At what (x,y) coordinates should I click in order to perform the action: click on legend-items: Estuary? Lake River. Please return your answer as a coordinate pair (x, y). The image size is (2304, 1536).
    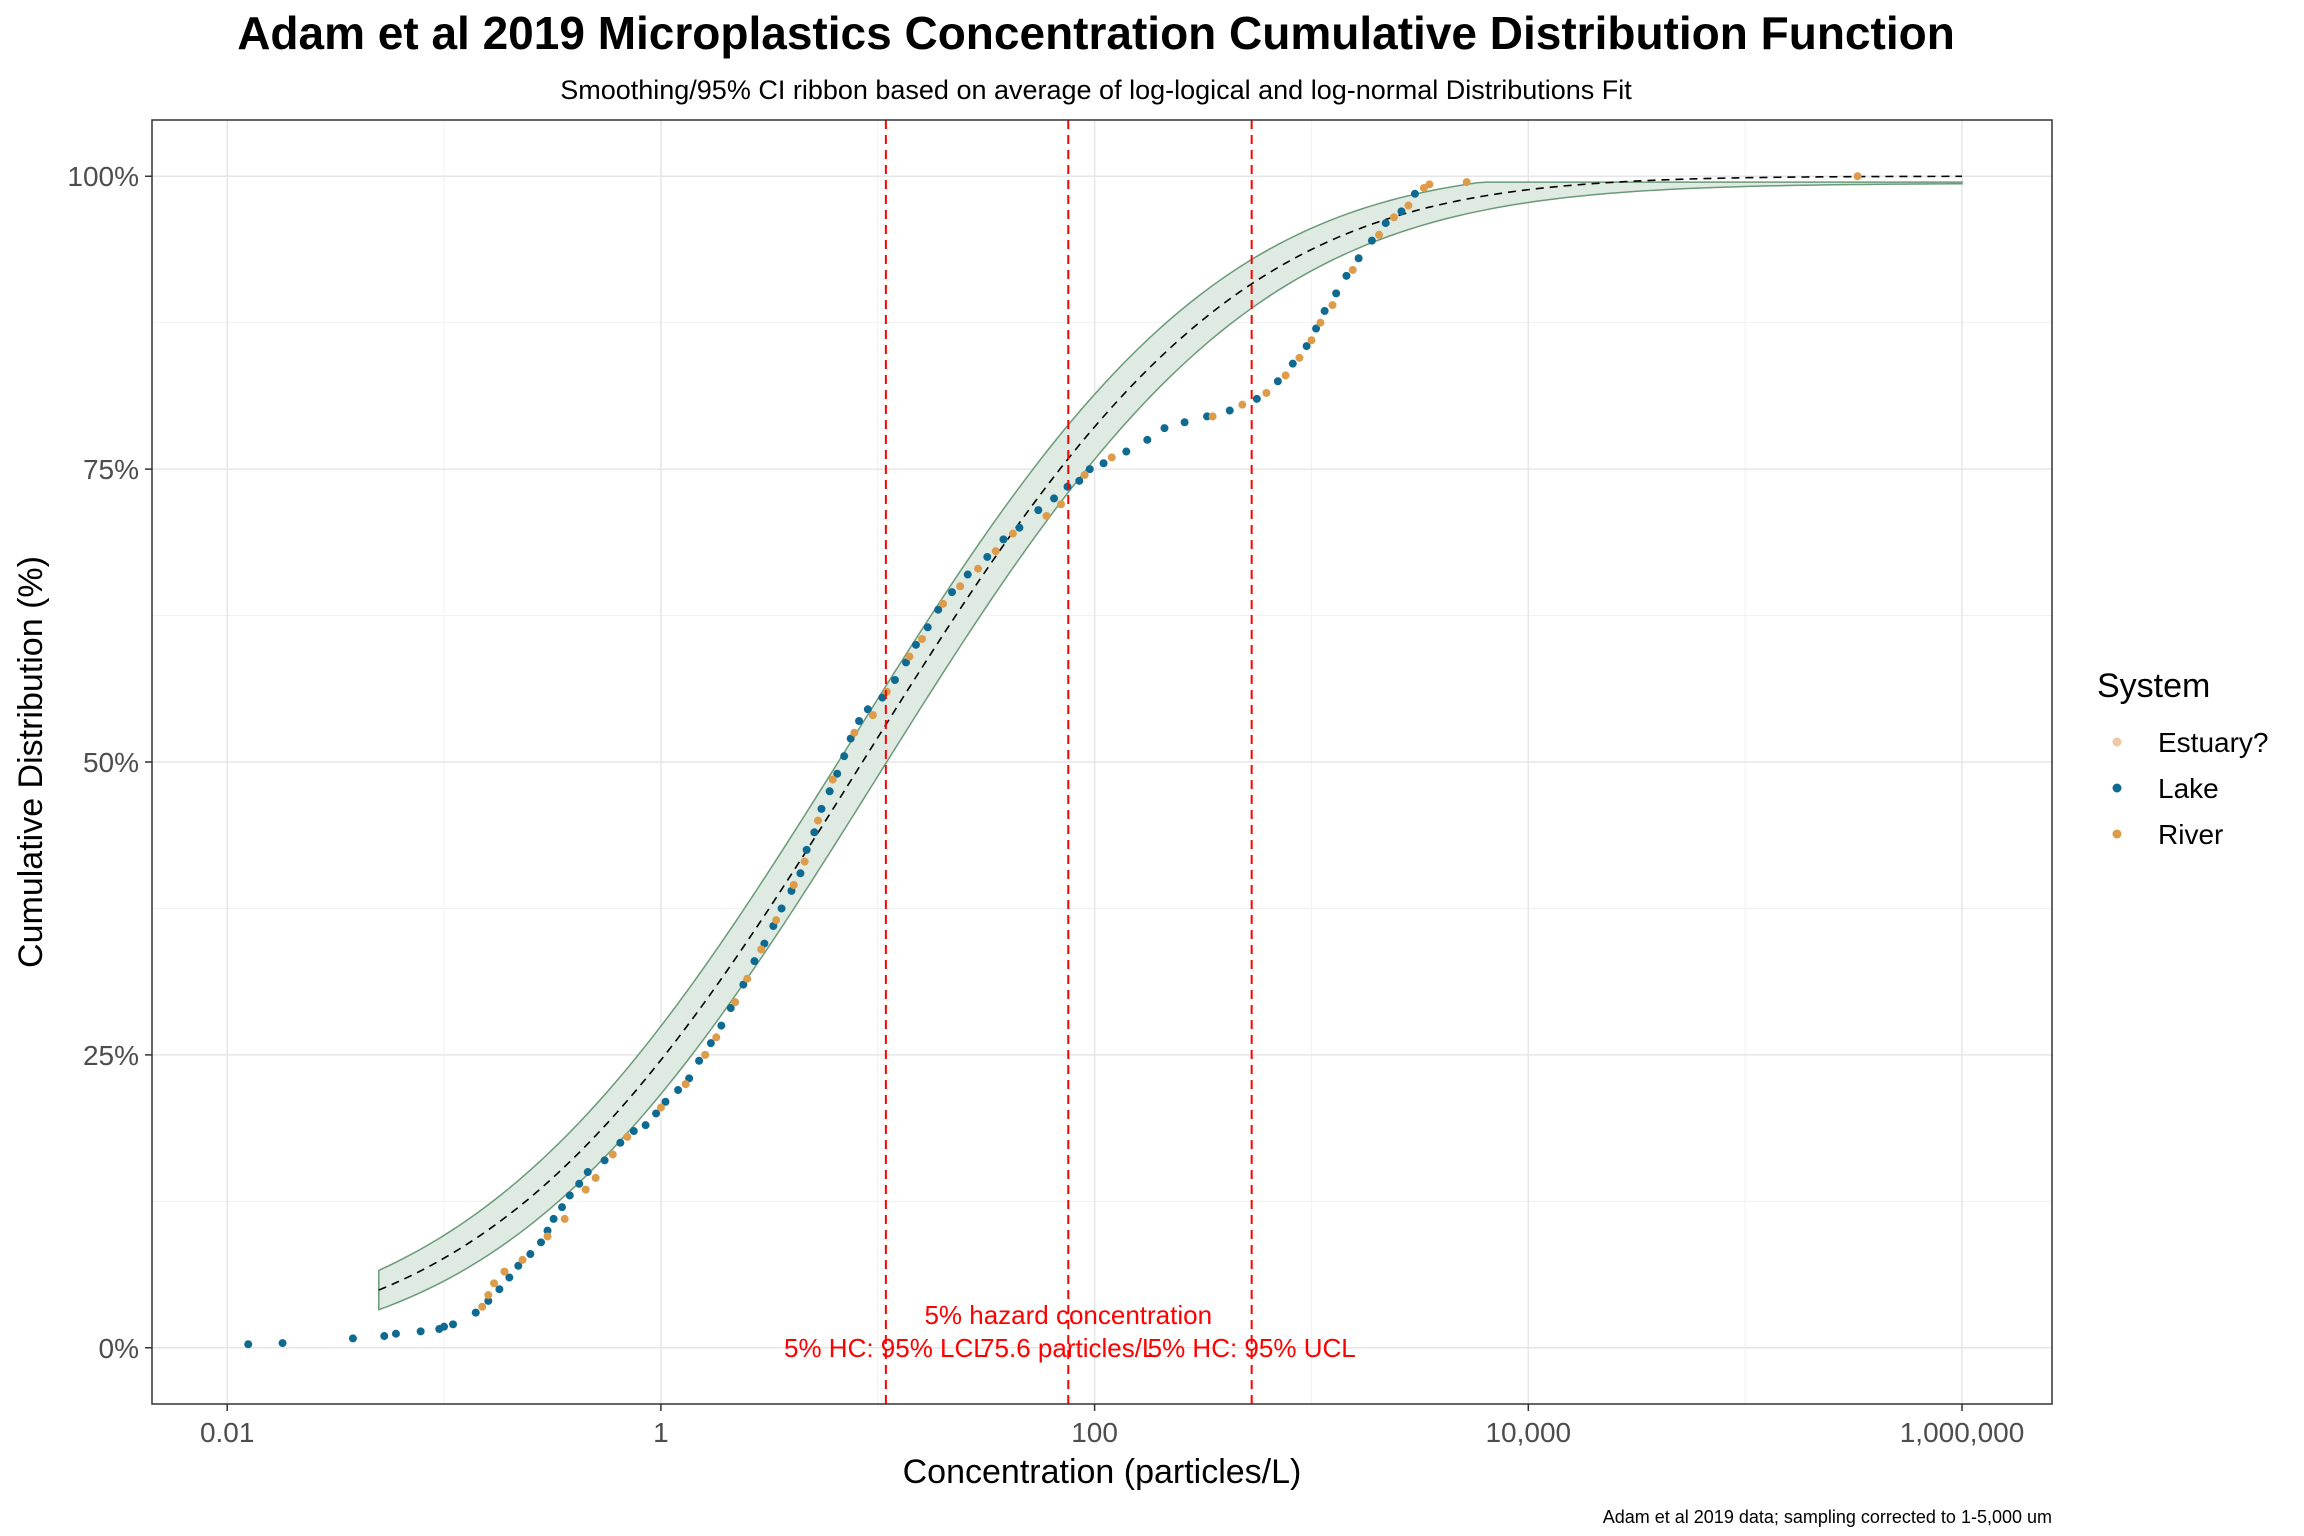
    Looking at the image, I should click on (2190, 788).